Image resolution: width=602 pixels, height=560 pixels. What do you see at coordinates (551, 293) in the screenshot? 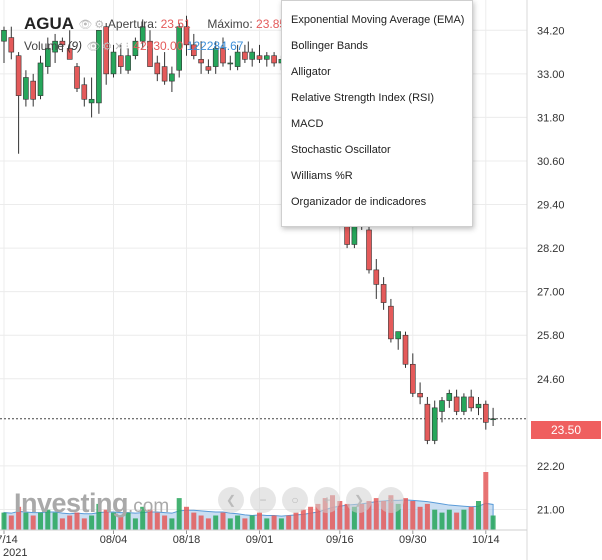
I see `y-tick-label: 27.00` at bounding box center [551, 293].